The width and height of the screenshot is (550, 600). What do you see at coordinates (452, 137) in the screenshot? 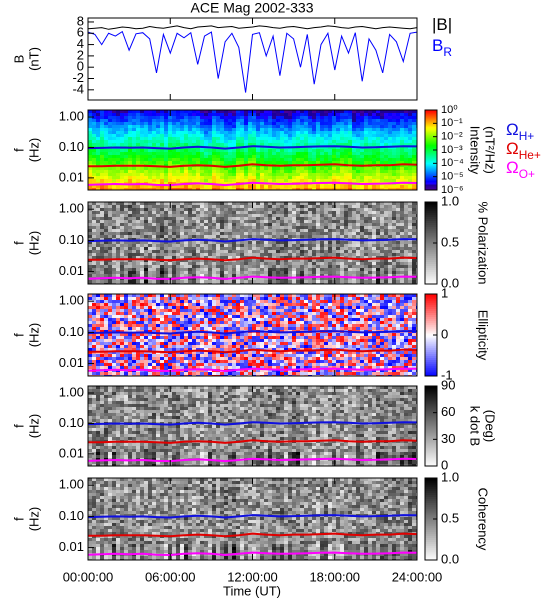
I see `colorbar-tick-label: 10⁻²` at bounding box center [452, 137].